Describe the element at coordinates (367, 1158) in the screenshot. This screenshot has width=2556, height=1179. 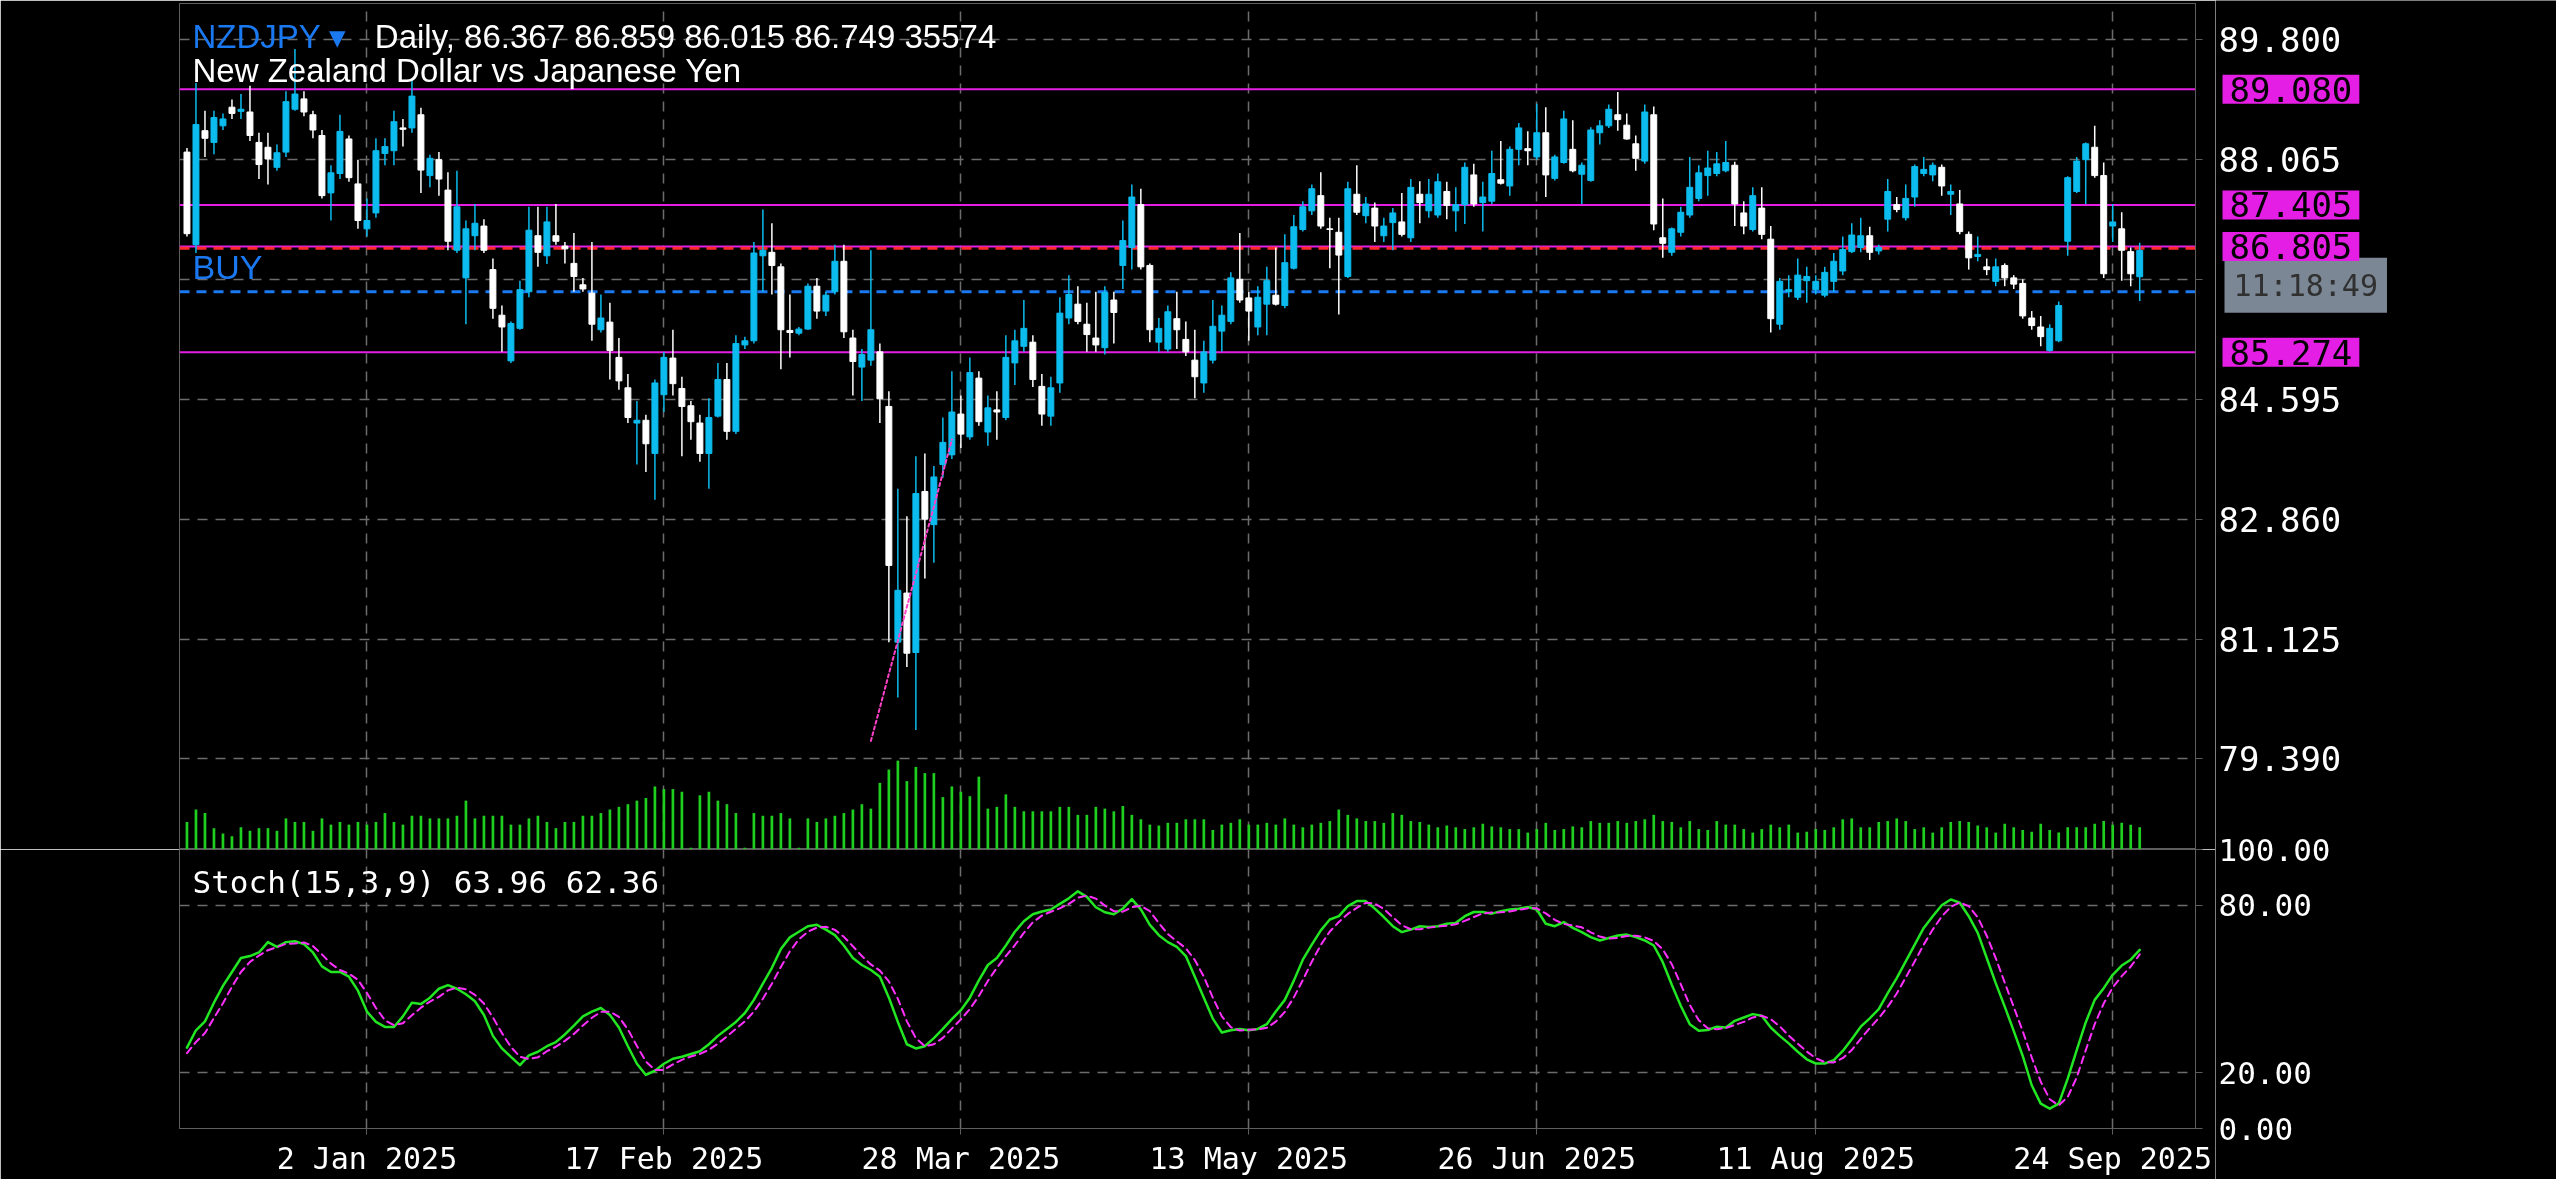
I see `x-tick-label: 2 Jan 2025` at that location.